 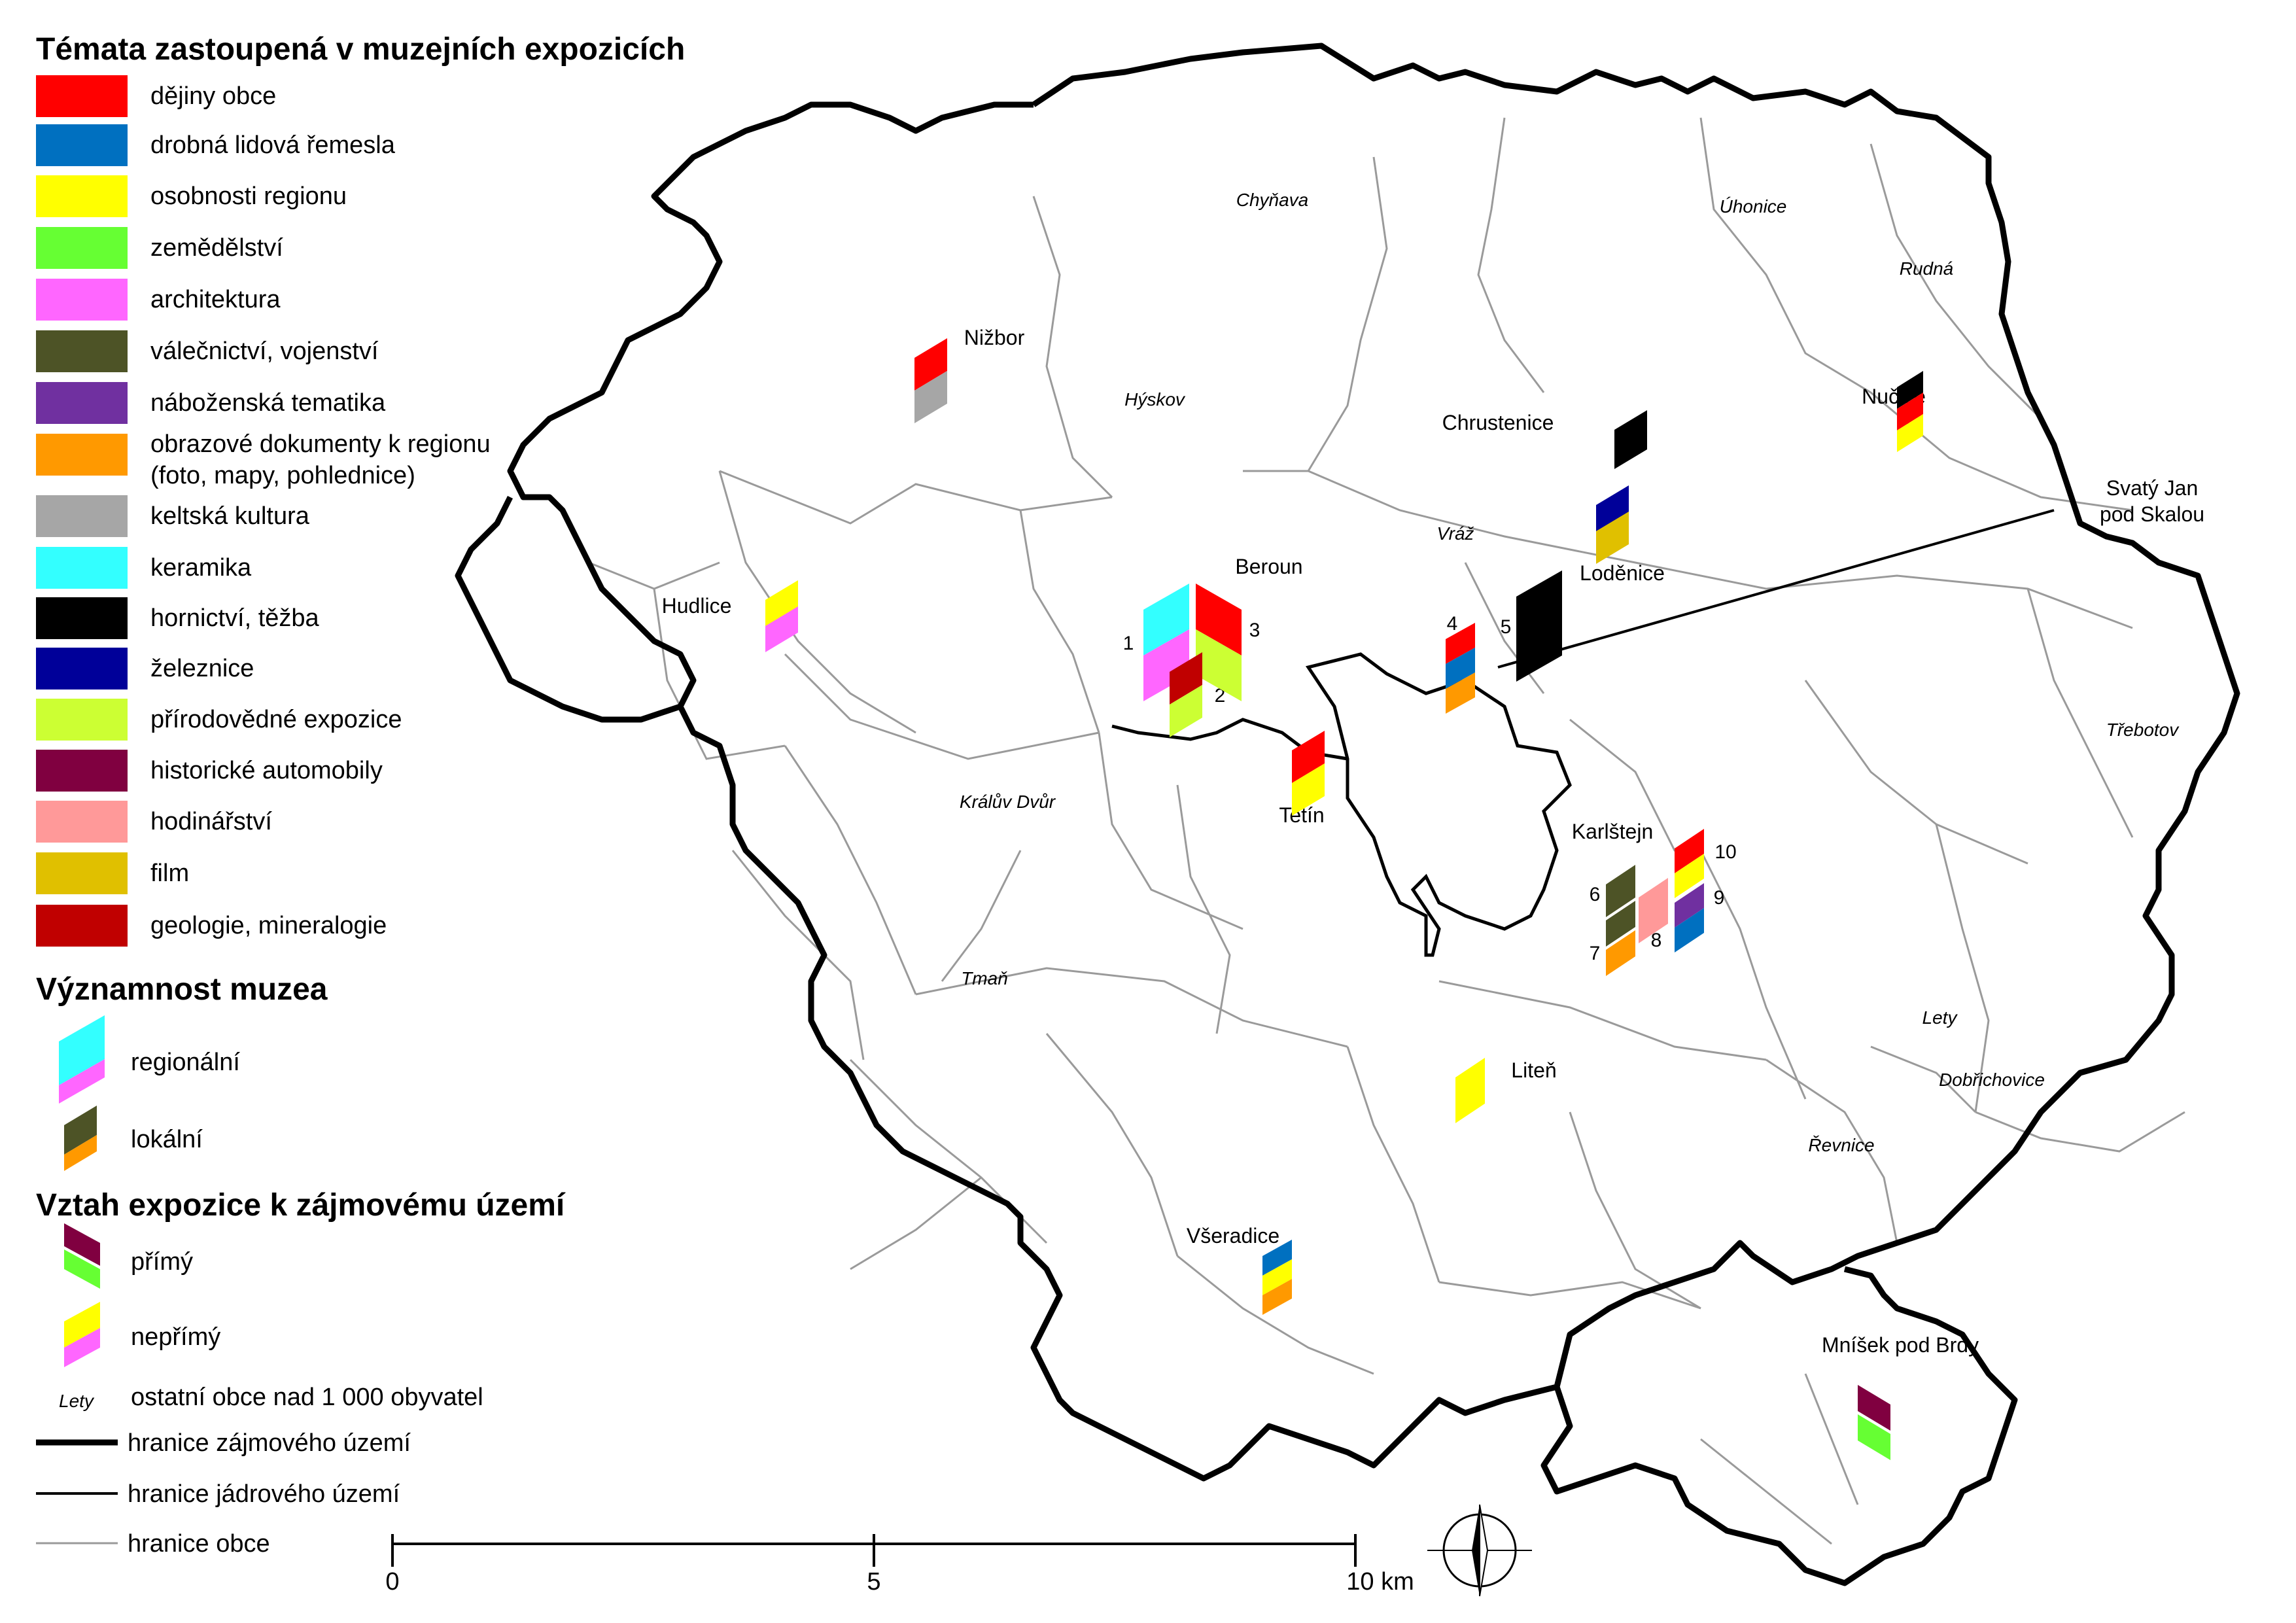 I want to click on museum-number-1: 1, so click(x=1128, y=643).